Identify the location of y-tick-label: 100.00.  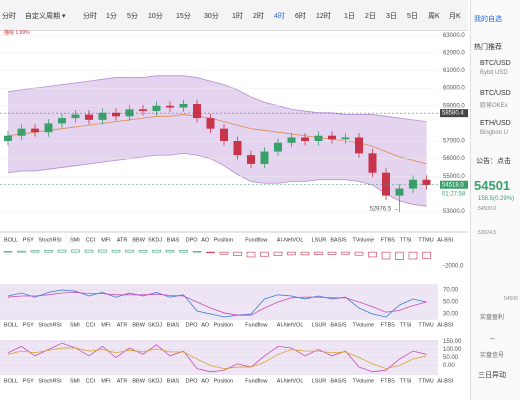
(452, 350).